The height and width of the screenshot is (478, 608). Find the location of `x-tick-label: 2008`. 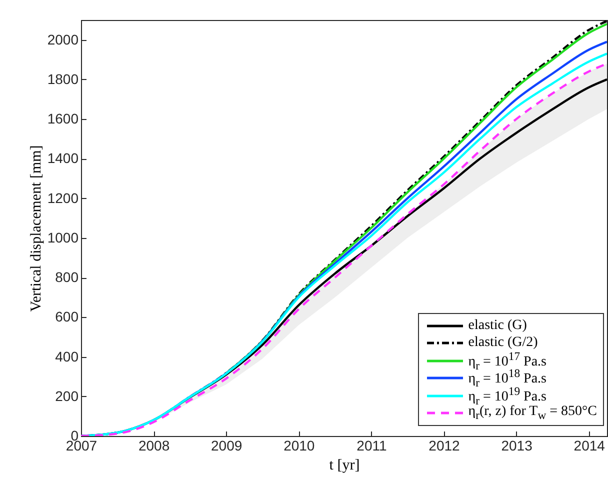

x-tick-label: 2008 is located at coordinates (154, 446).